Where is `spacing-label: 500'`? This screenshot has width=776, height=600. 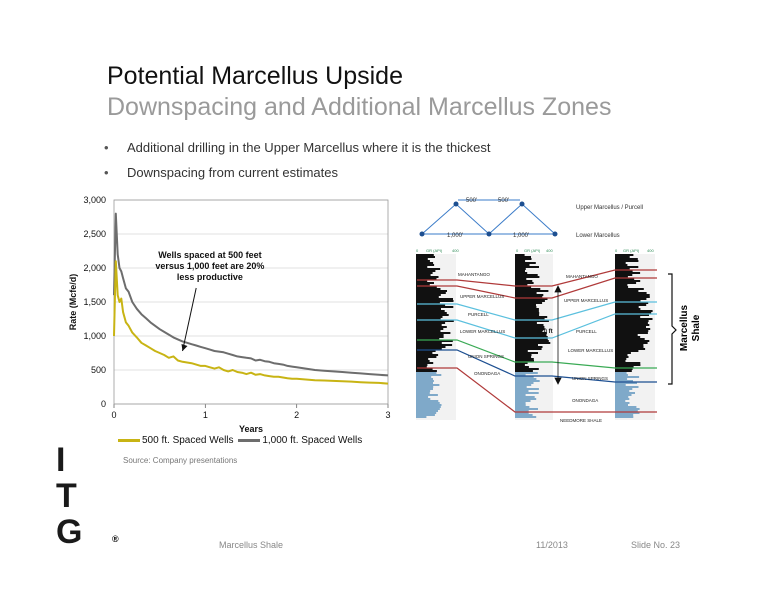 spacing-label: 500' is located at coordinates (503, 201).